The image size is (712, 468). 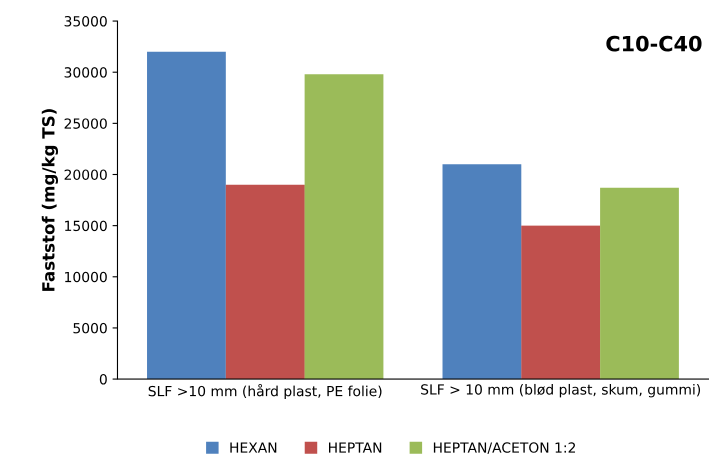 I want to click on y-tick-label: 5000, so click(x=90, y=328).